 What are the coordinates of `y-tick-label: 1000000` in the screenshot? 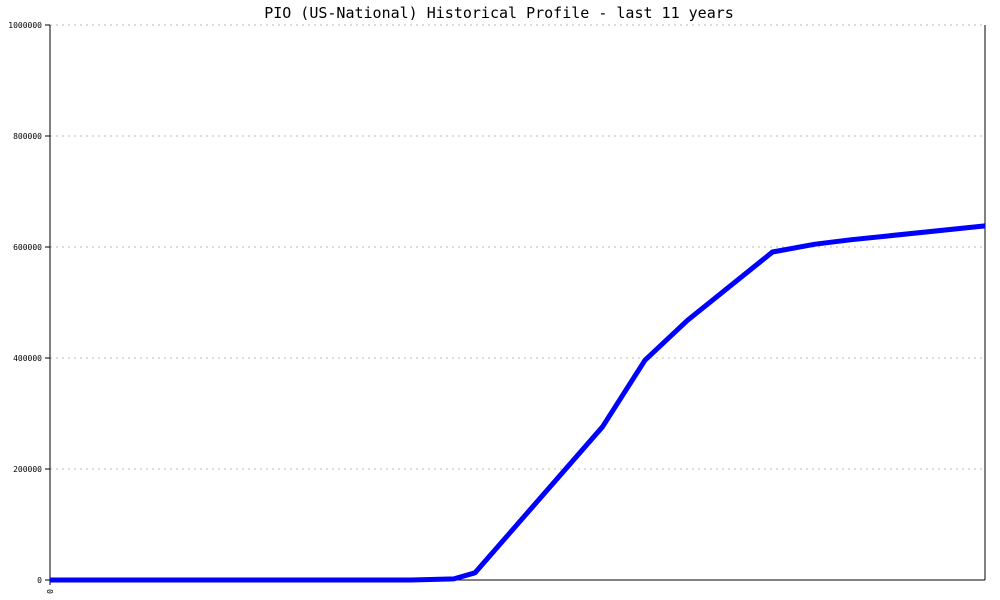 It's located at (25, 25).